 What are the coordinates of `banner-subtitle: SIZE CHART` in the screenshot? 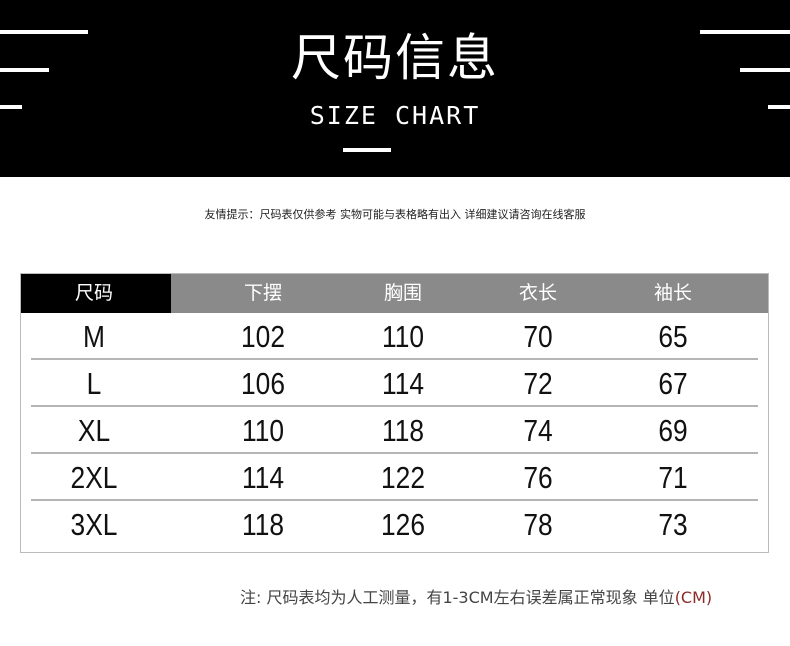 It's located at (395, 115).